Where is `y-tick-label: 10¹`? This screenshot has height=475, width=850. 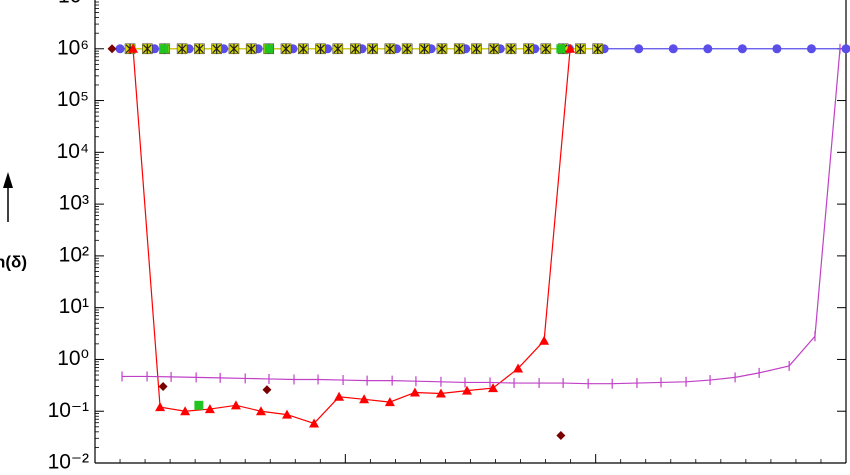
y-tick-label: 10¹ is located at coordinates (74, 306).